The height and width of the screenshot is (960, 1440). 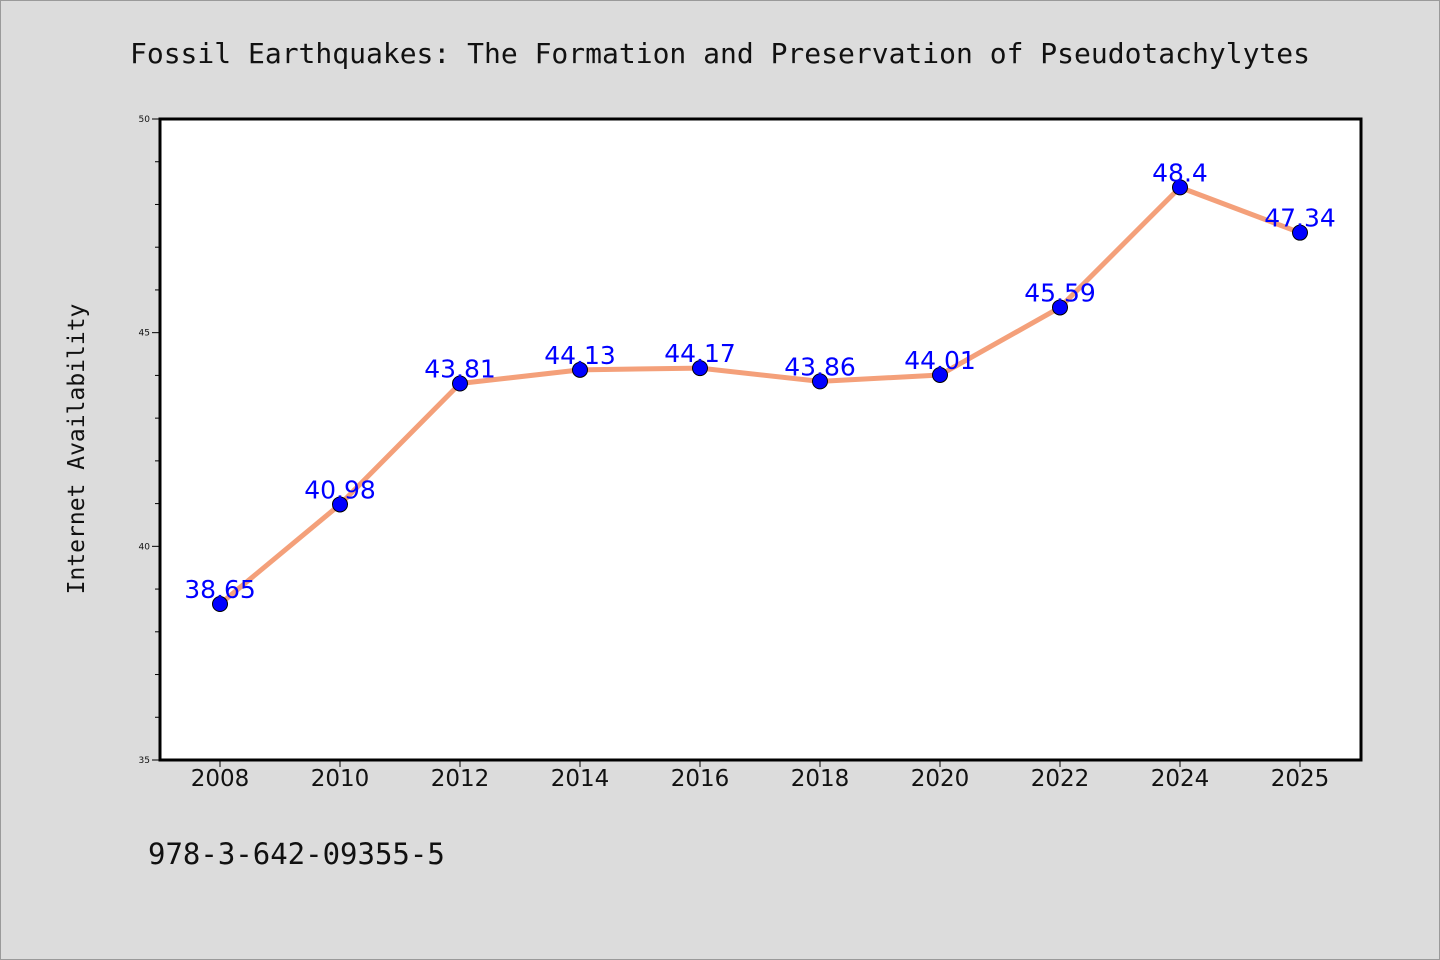 What do you see at coordinates (820, 779) in the screenshot?
I see `x-tick-label: 2018` at bounding box center [820, 779].